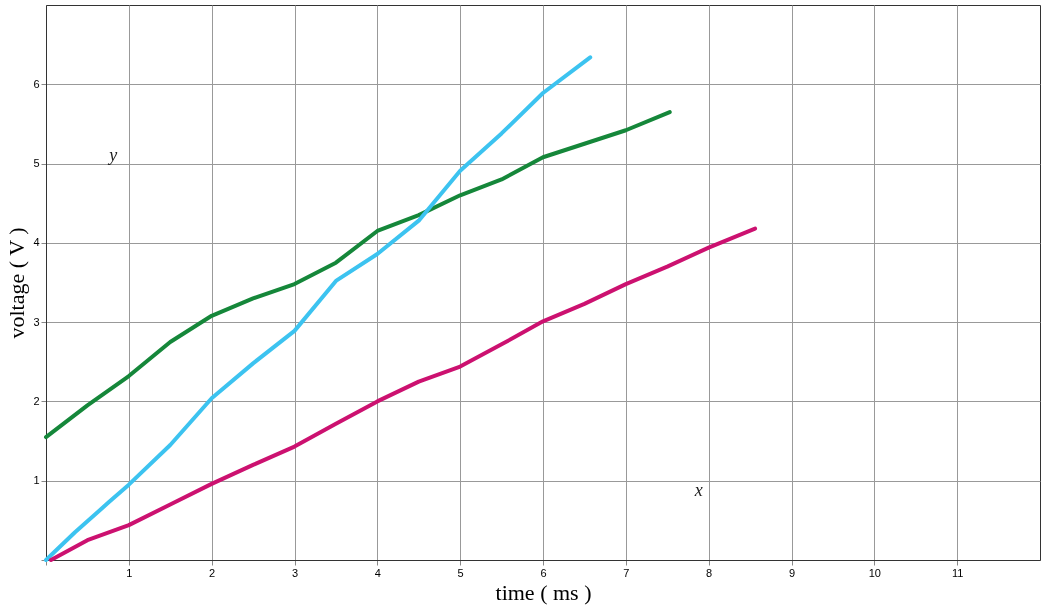 Image resolution: width=1052 pixels, height=614 pixels. Describe the element at coordinates (874, 572) in the screenshot. I see `x-tick-label: 10` at that location.